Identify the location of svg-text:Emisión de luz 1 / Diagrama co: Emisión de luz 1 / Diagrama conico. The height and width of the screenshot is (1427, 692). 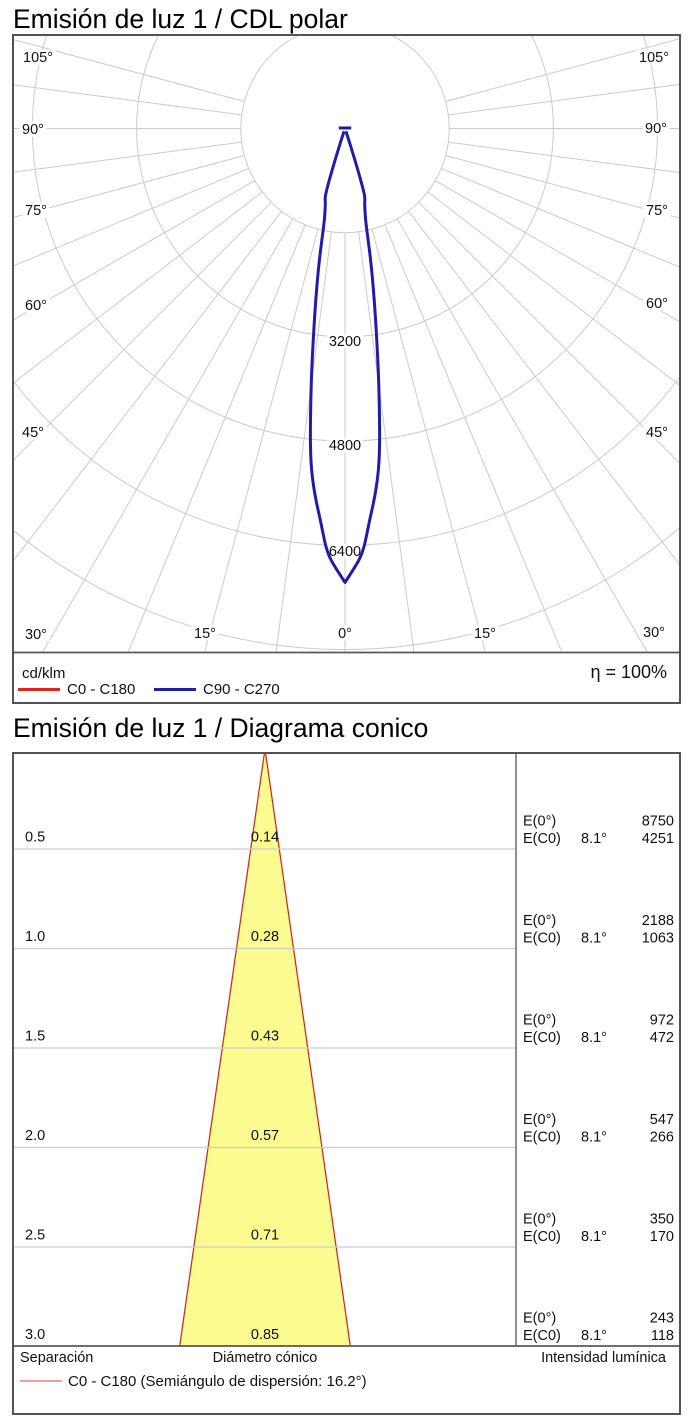
(220, 728).